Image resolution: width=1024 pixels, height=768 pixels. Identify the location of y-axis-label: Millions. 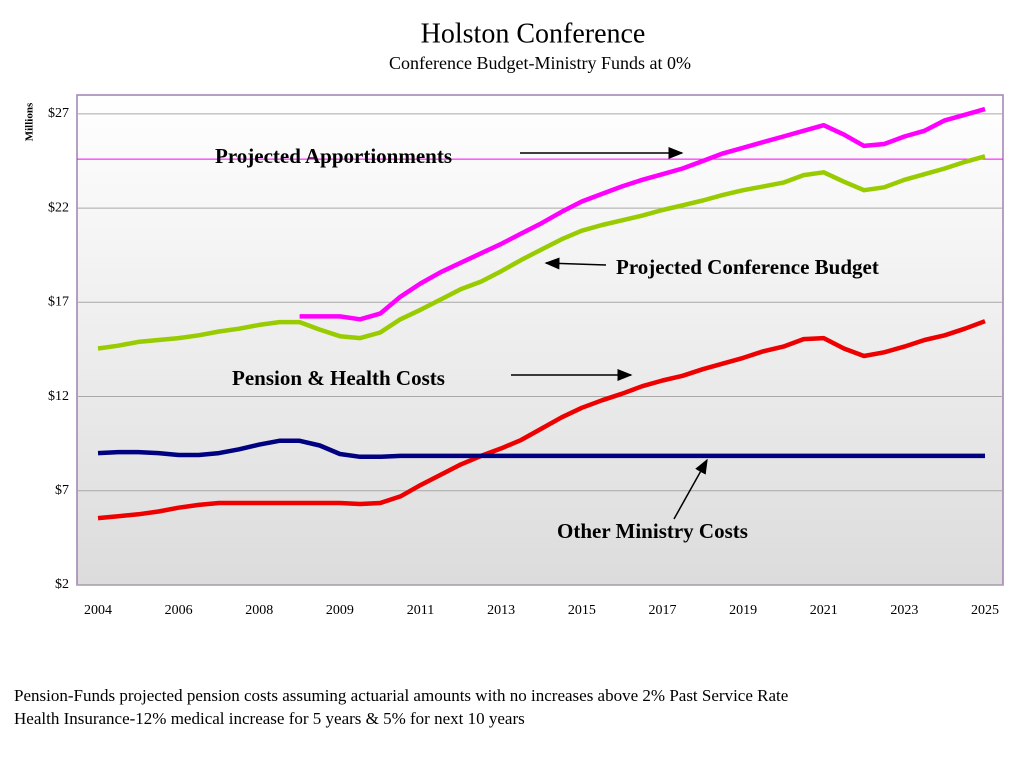
(30, 121).